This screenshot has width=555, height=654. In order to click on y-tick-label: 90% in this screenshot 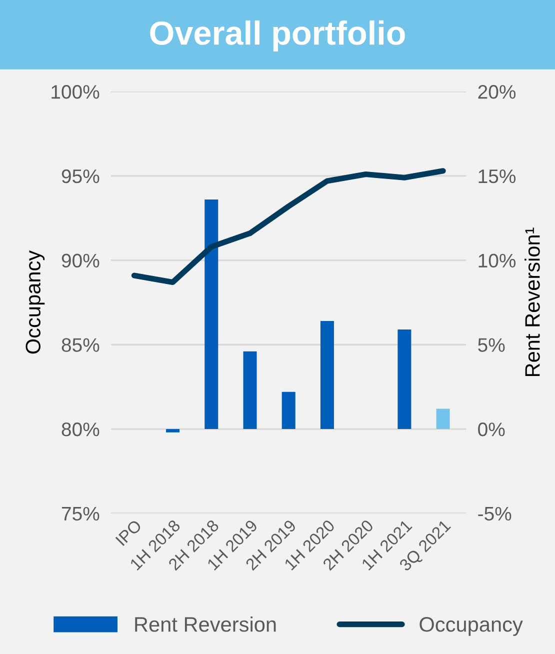, I will do `click(81, 261)`.